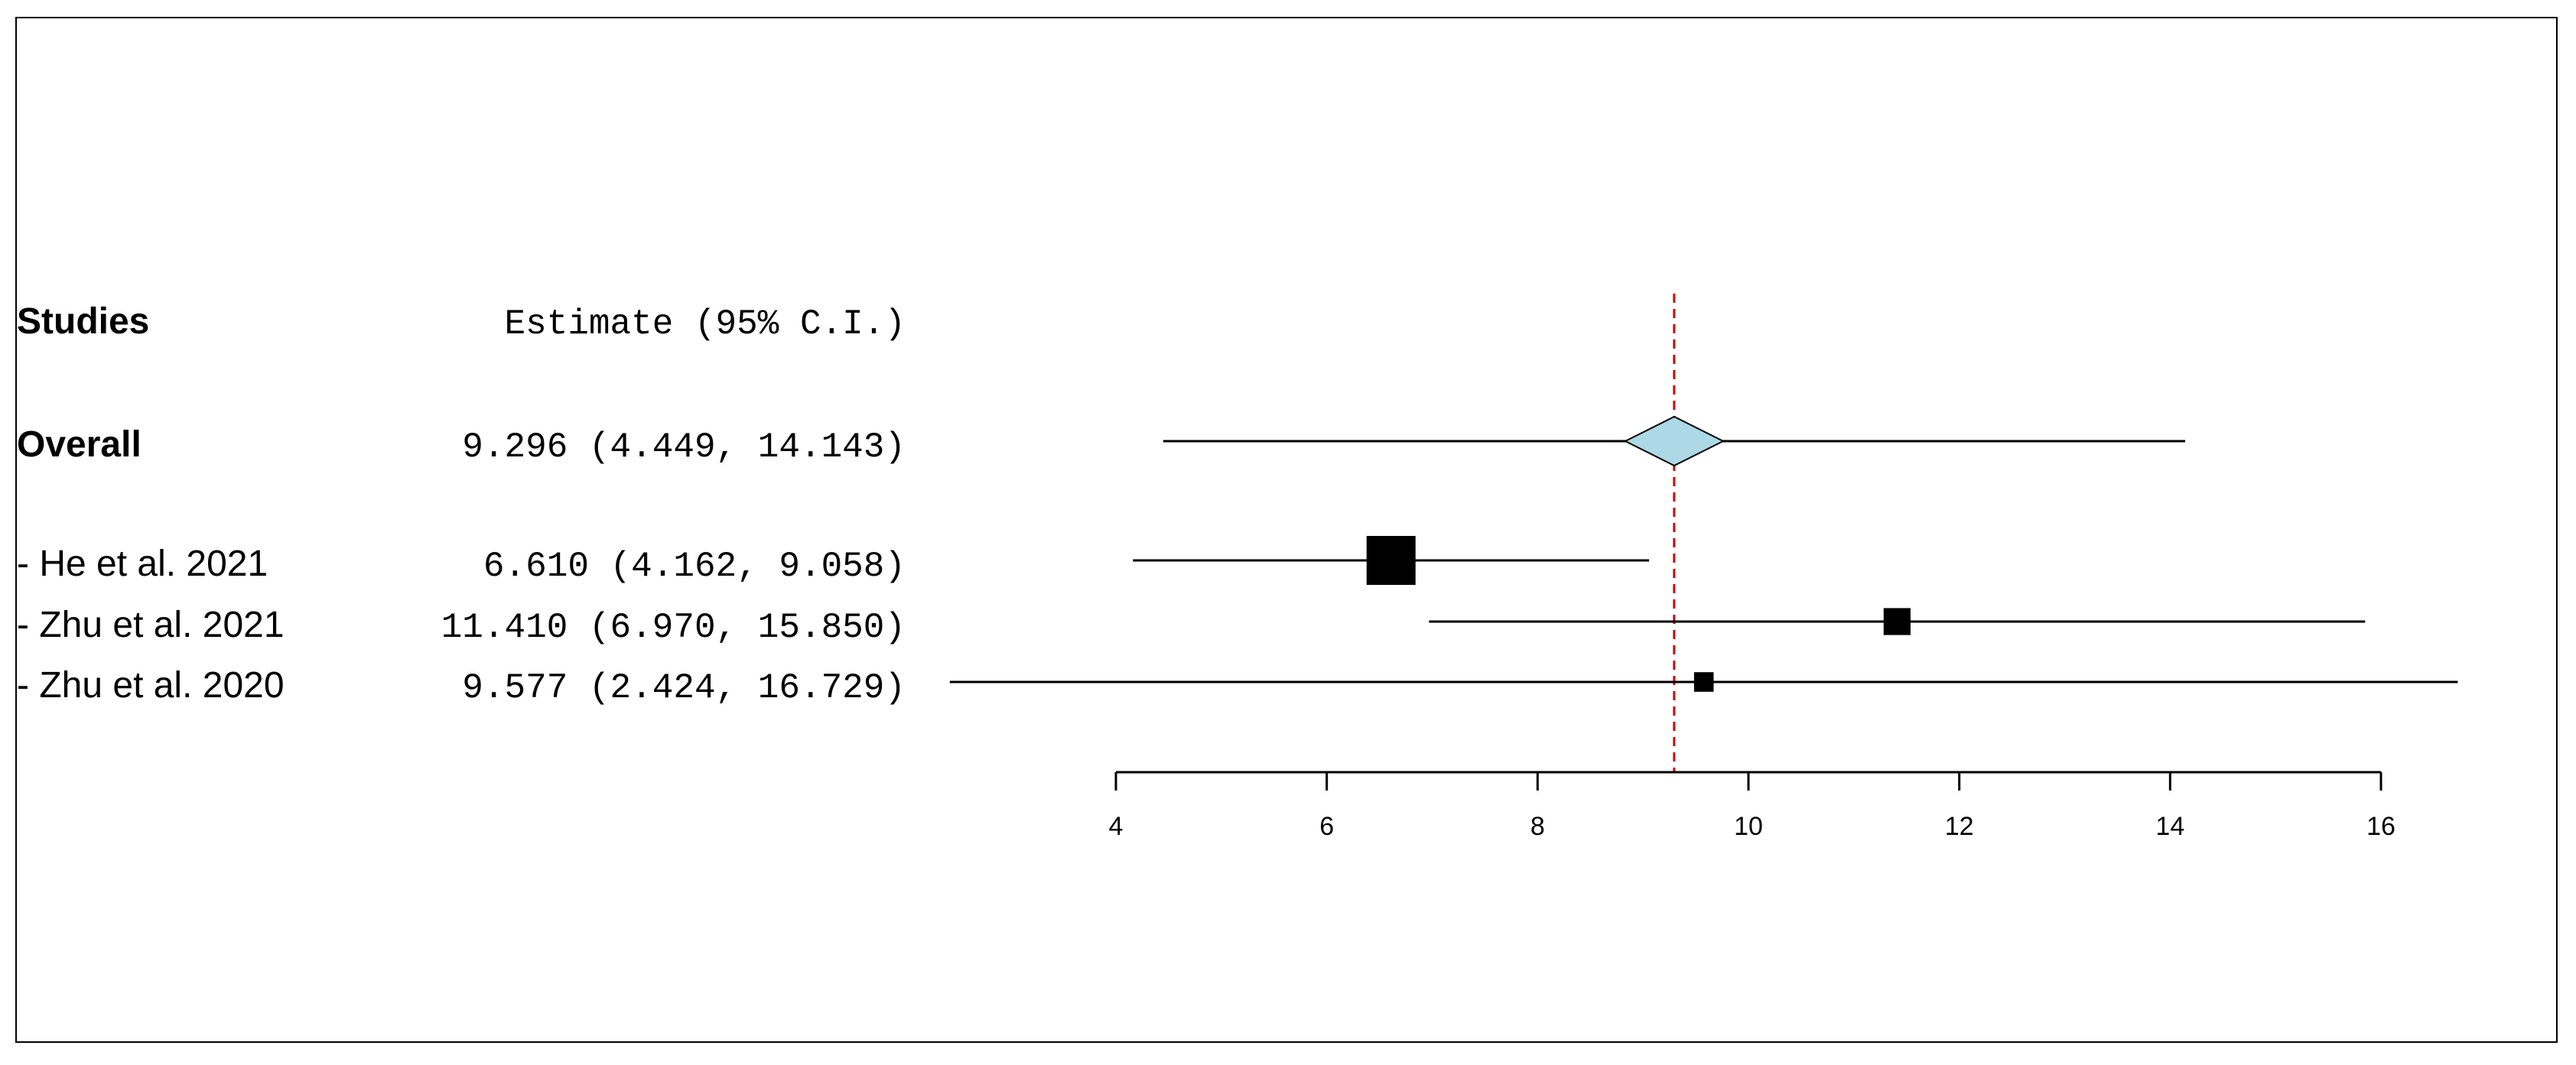  I want to click on overall-diamond, so click(1674, 441).